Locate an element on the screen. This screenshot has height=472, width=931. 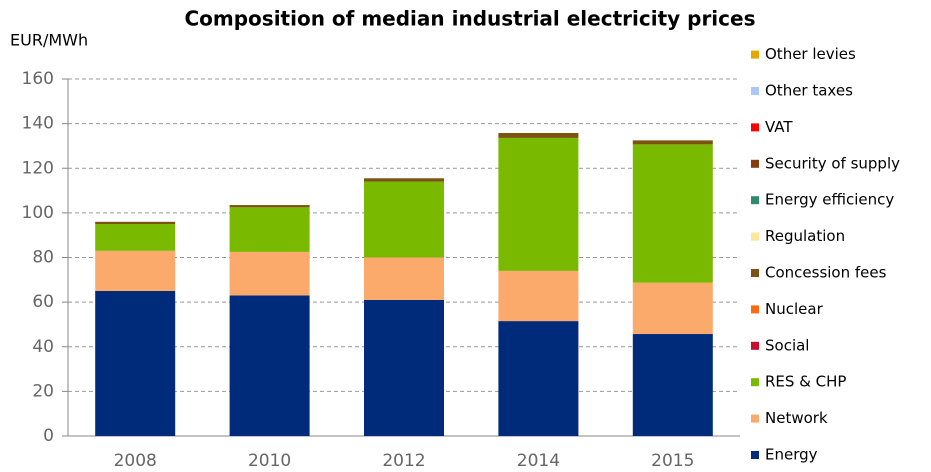
legend-label: Security of supply is located at coordinates (832, 163).